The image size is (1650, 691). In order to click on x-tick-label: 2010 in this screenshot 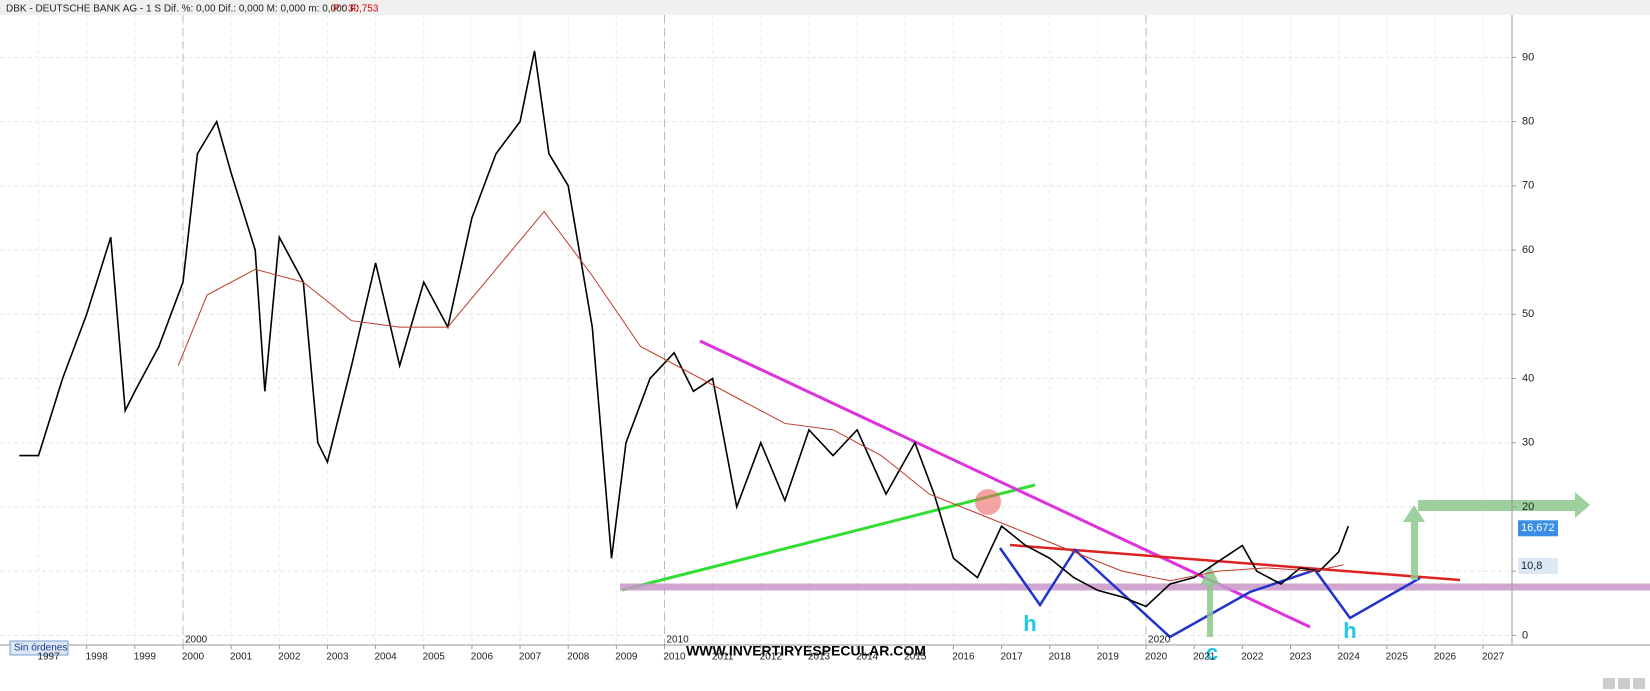, I will do `click(674, 657)`.